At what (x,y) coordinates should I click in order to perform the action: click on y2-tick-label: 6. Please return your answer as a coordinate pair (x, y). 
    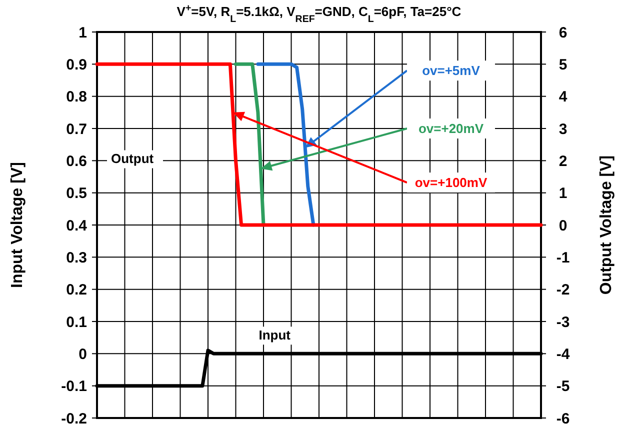
    Looking at the image, I should click on (563, 33).